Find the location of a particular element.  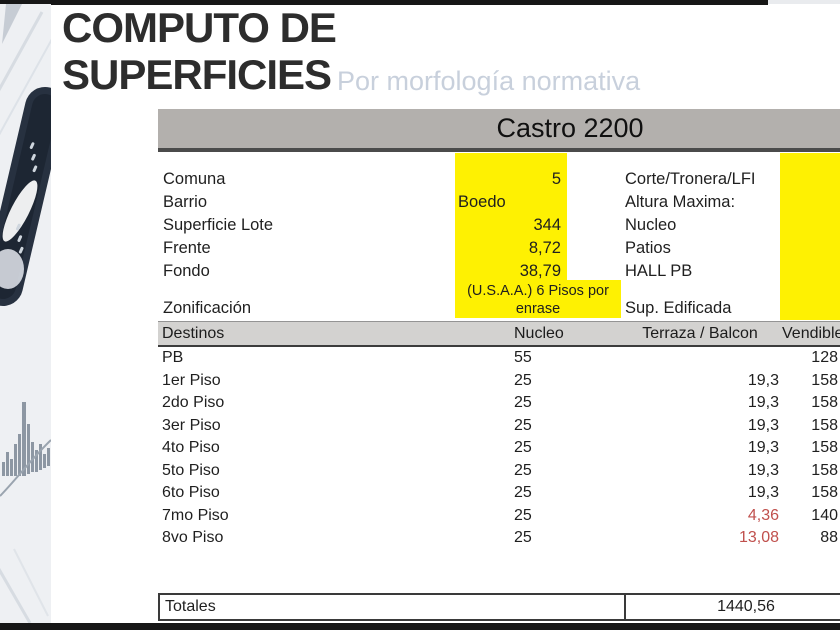

label-superficie-lote: Superficie Lote is located at coordinates (218, 225).